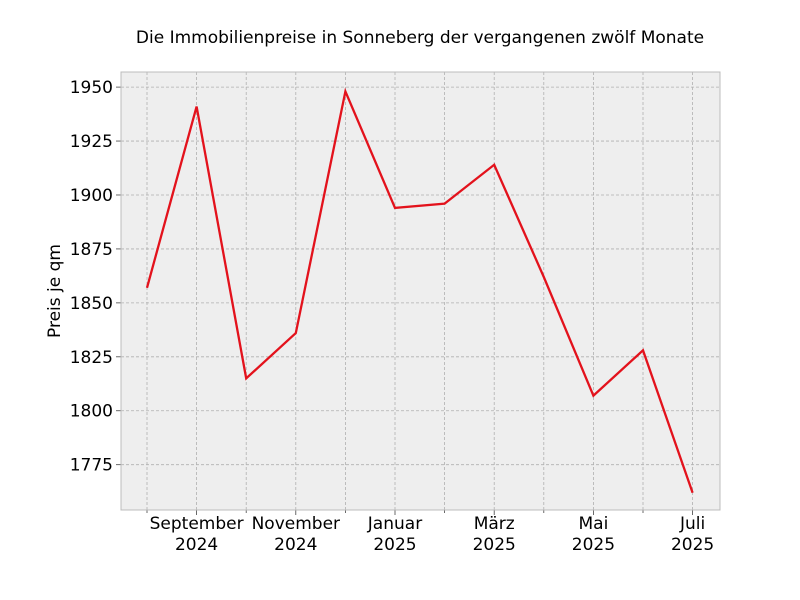 The image size is (800, 600). What do you see at coordinates (692, 524) in the screenshot?
I see `x-tick-label-month: Juli` at bounding box center [692, 524].